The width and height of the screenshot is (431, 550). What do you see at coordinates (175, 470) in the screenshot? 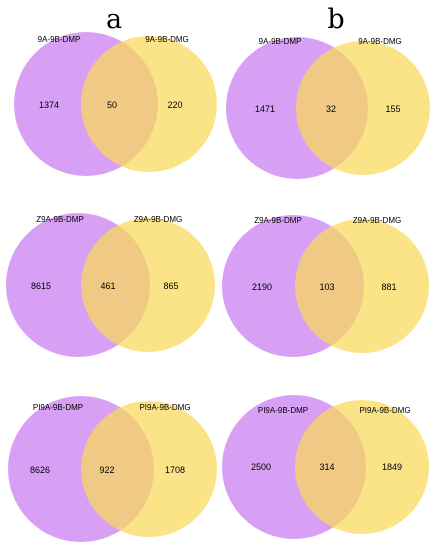
I see `right-only-count: 1708` at bounding box center [175, 470].